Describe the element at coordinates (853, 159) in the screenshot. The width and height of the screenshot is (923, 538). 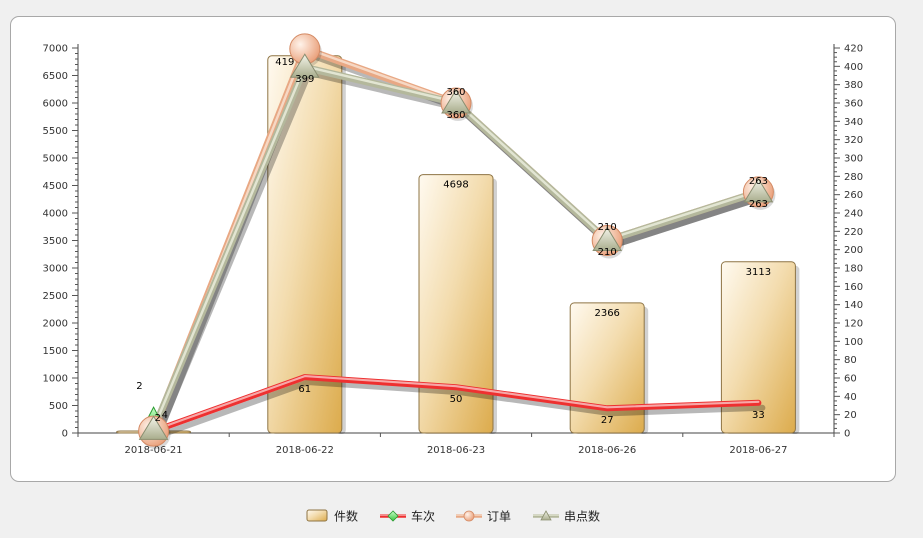
I see `right-tick-label: 300` at that location.